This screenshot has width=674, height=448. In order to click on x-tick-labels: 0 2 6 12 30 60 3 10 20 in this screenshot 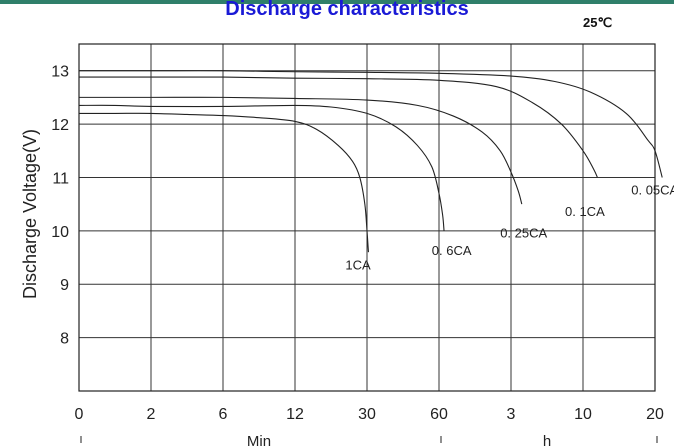, I will do `click(369, 414)`.